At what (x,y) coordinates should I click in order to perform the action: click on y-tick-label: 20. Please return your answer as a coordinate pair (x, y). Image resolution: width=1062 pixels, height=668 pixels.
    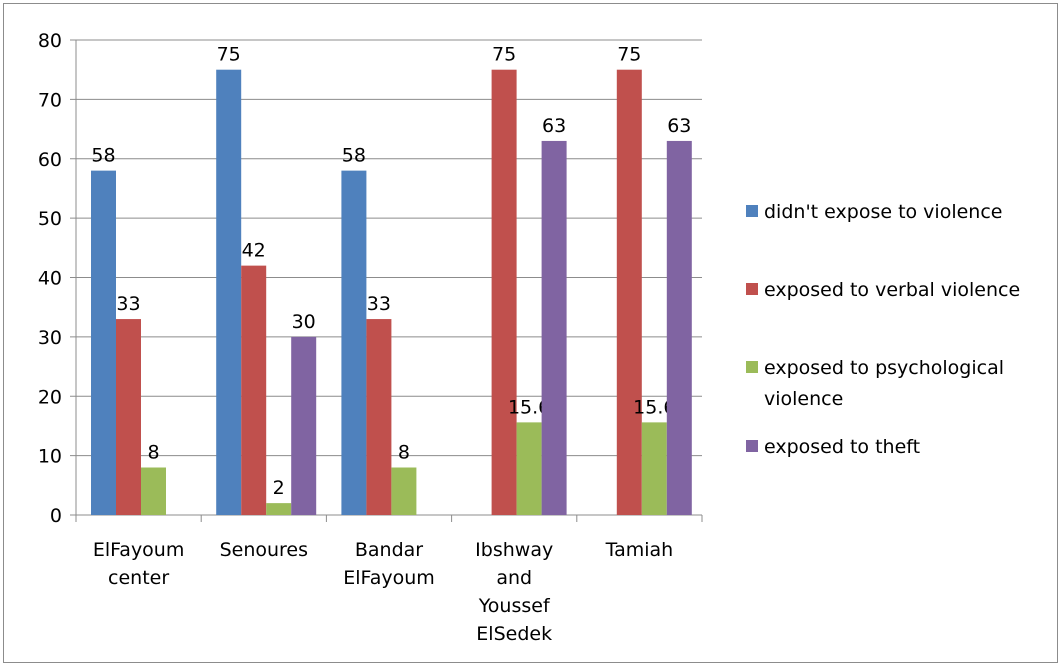
    Looking at the image, I should click on (50, 397).